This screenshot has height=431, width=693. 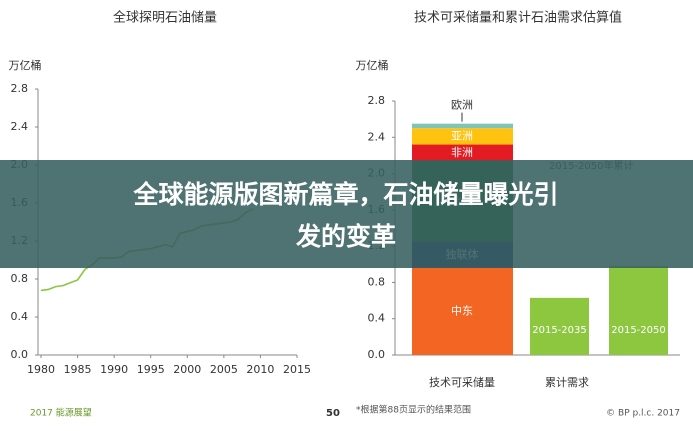 I want to click on x-tick-label: 1995, so click(x=151, y=369).